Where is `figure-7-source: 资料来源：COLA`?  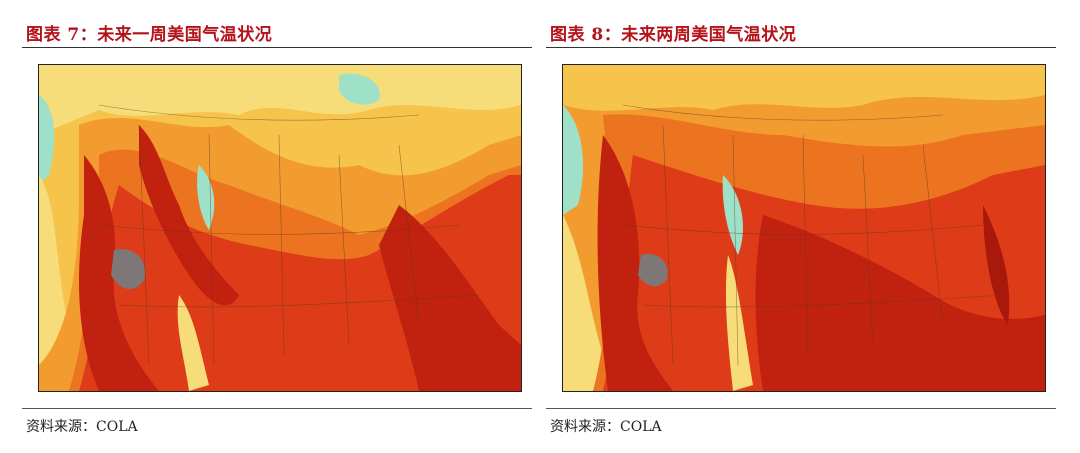
figure-7-source: 资料来源：COLA is located at coordinates (82, 427).